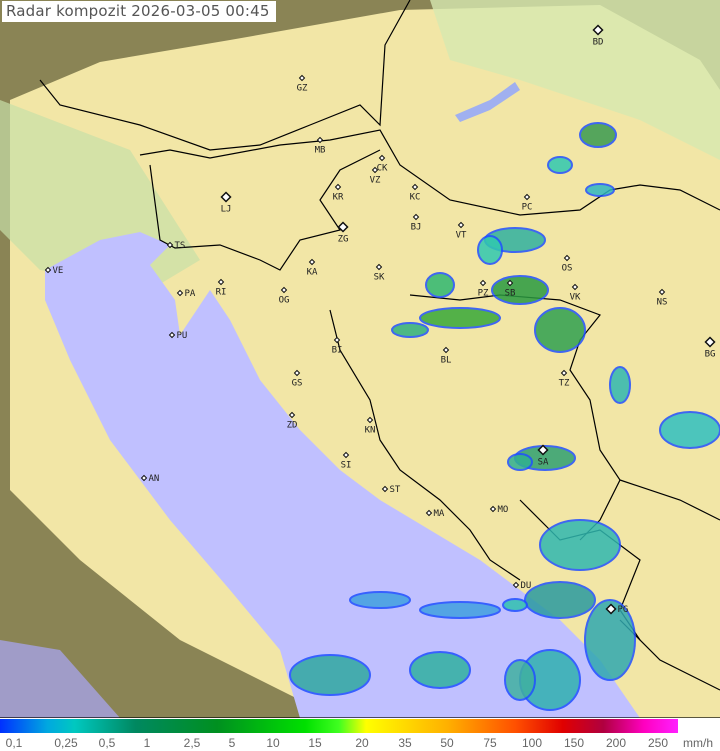  What do you see at coordinates (320, 151) in the screenshot?
I see `station-label: MB` at bounding box center [320, 151].